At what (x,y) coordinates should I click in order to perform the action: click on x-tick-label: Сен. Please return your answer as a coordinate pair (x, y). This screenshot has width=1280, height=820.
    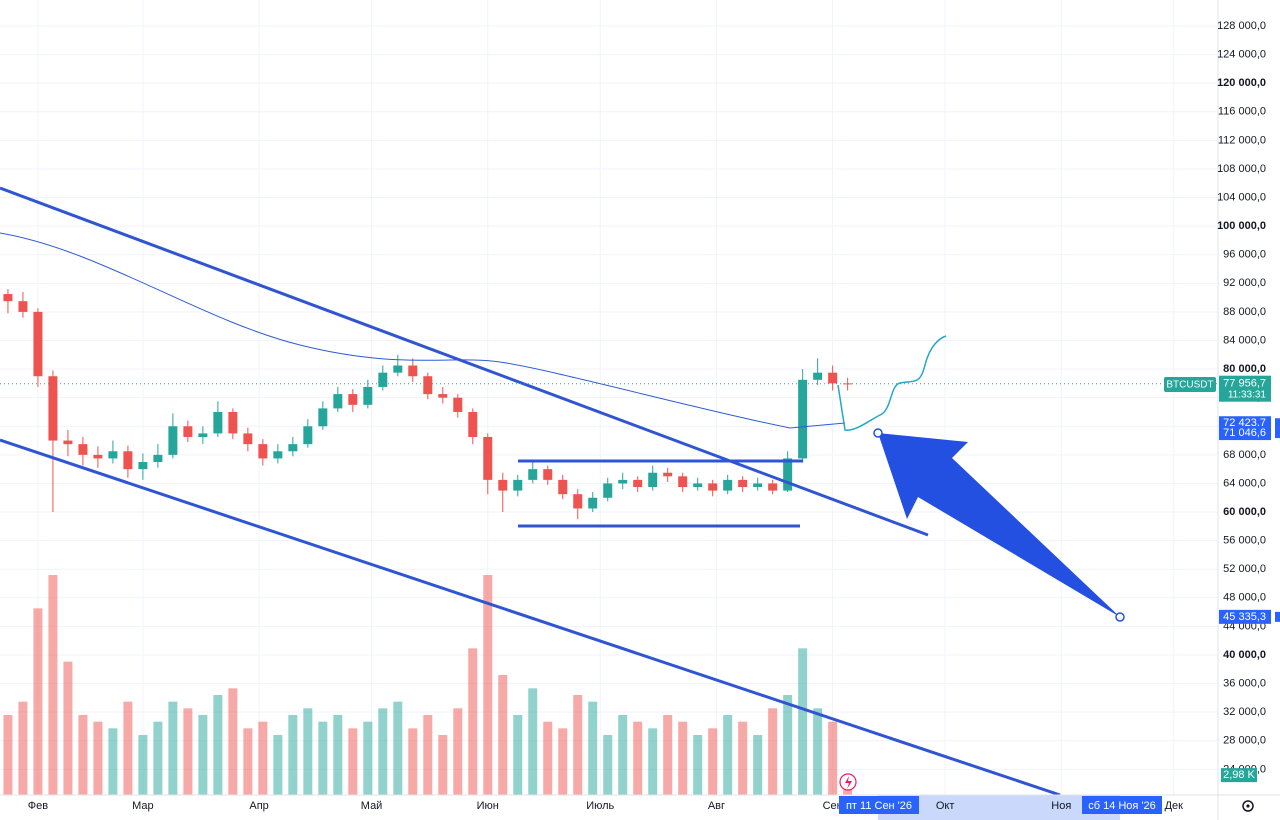
    Looking at the image, I should click on (833, 806).